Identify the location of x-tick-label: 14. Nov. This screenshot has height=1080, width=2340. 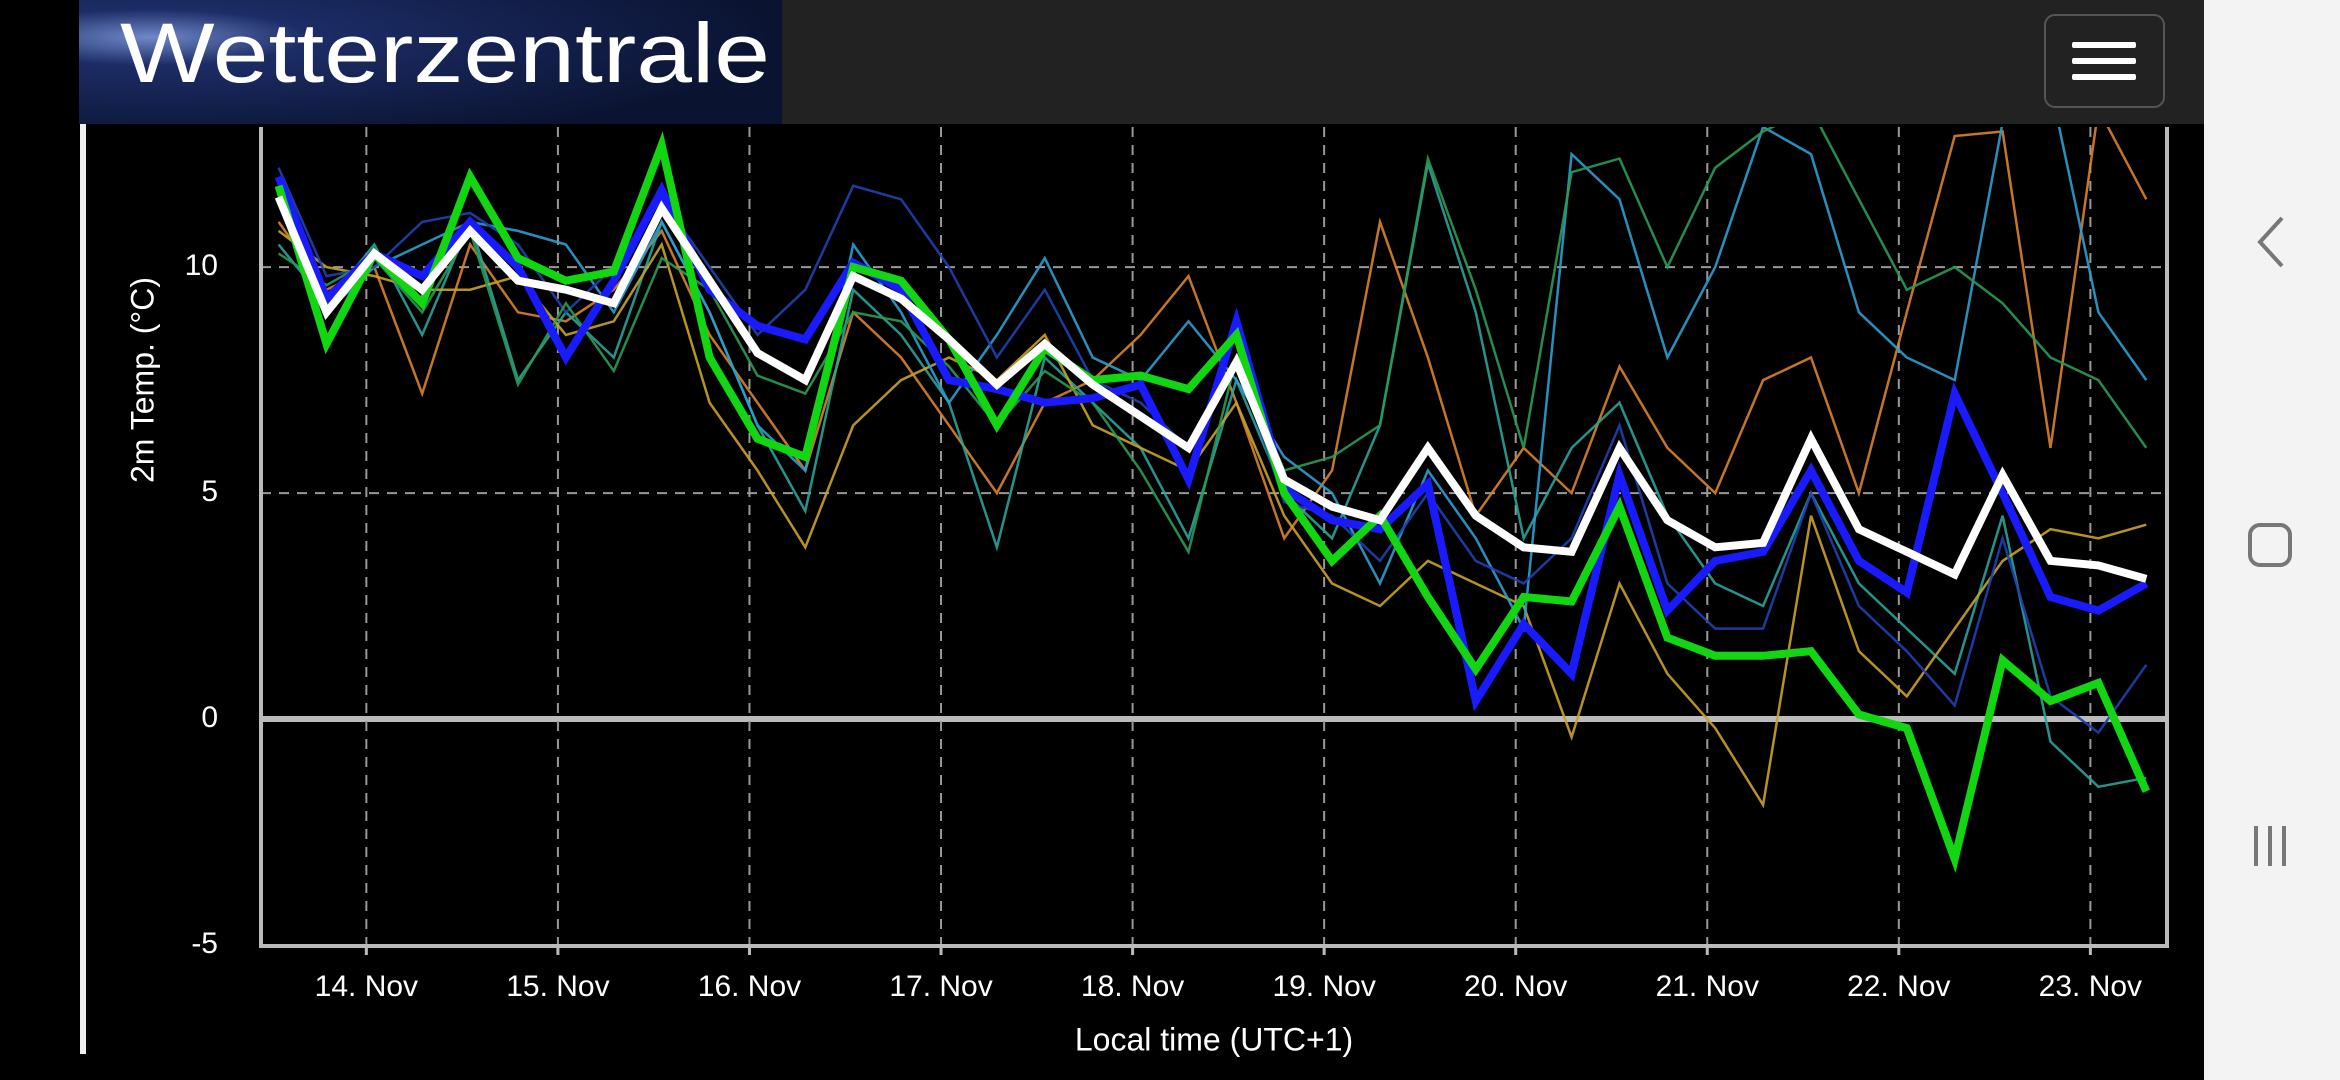
(366, 986).